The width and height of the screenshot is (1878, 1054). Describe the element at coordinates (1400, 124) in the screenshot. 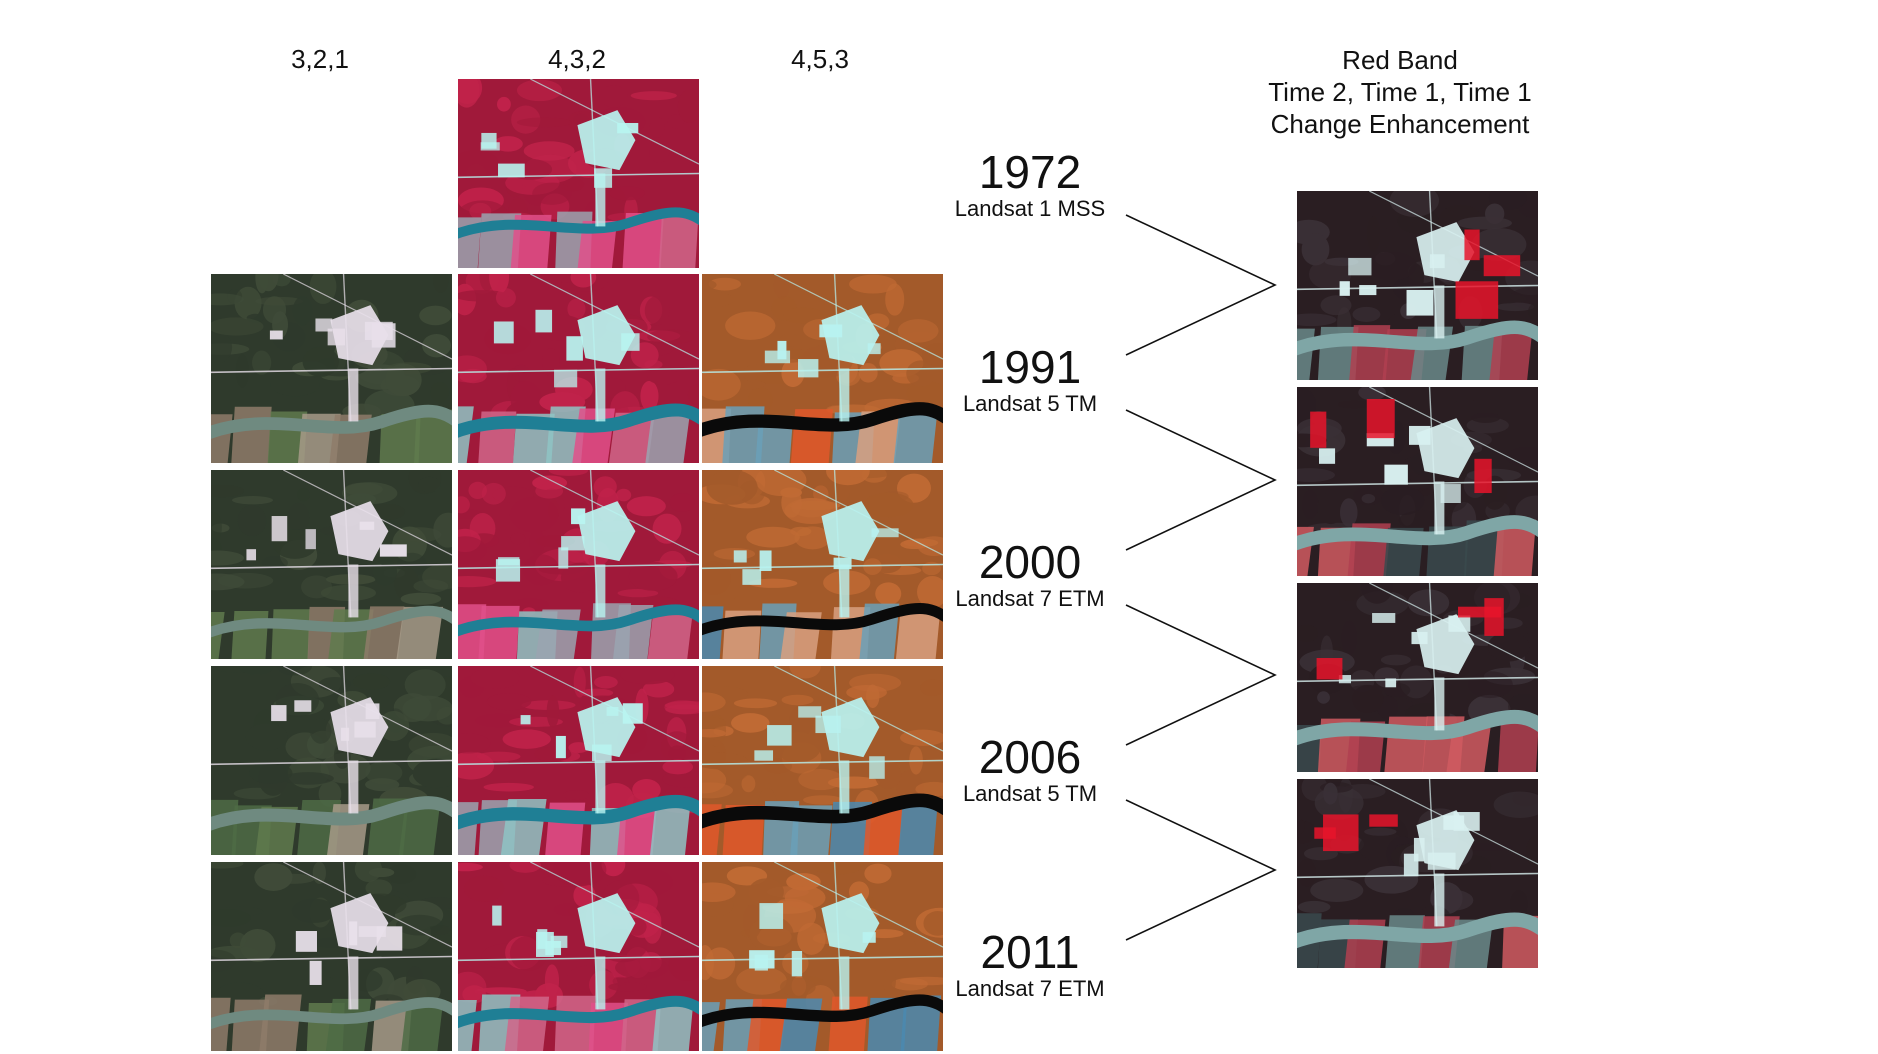

I see `right-title-line-3: Change Enhancement` at that location.